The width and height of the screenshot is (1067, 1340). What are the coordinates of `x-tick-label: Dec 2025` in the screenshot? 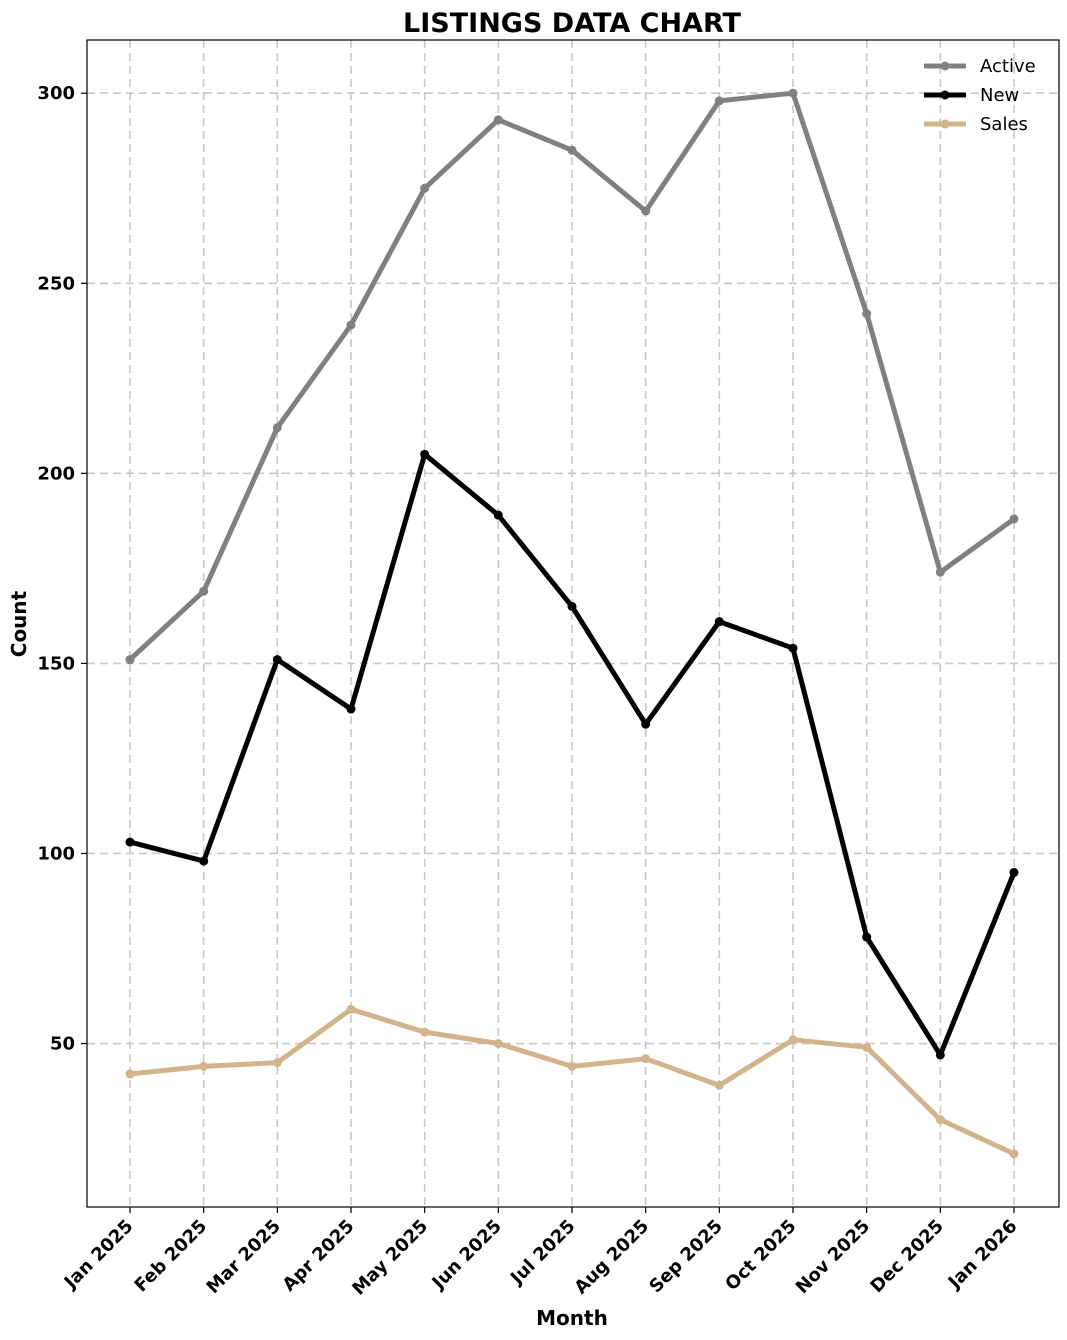 It's located at (906, 1256).